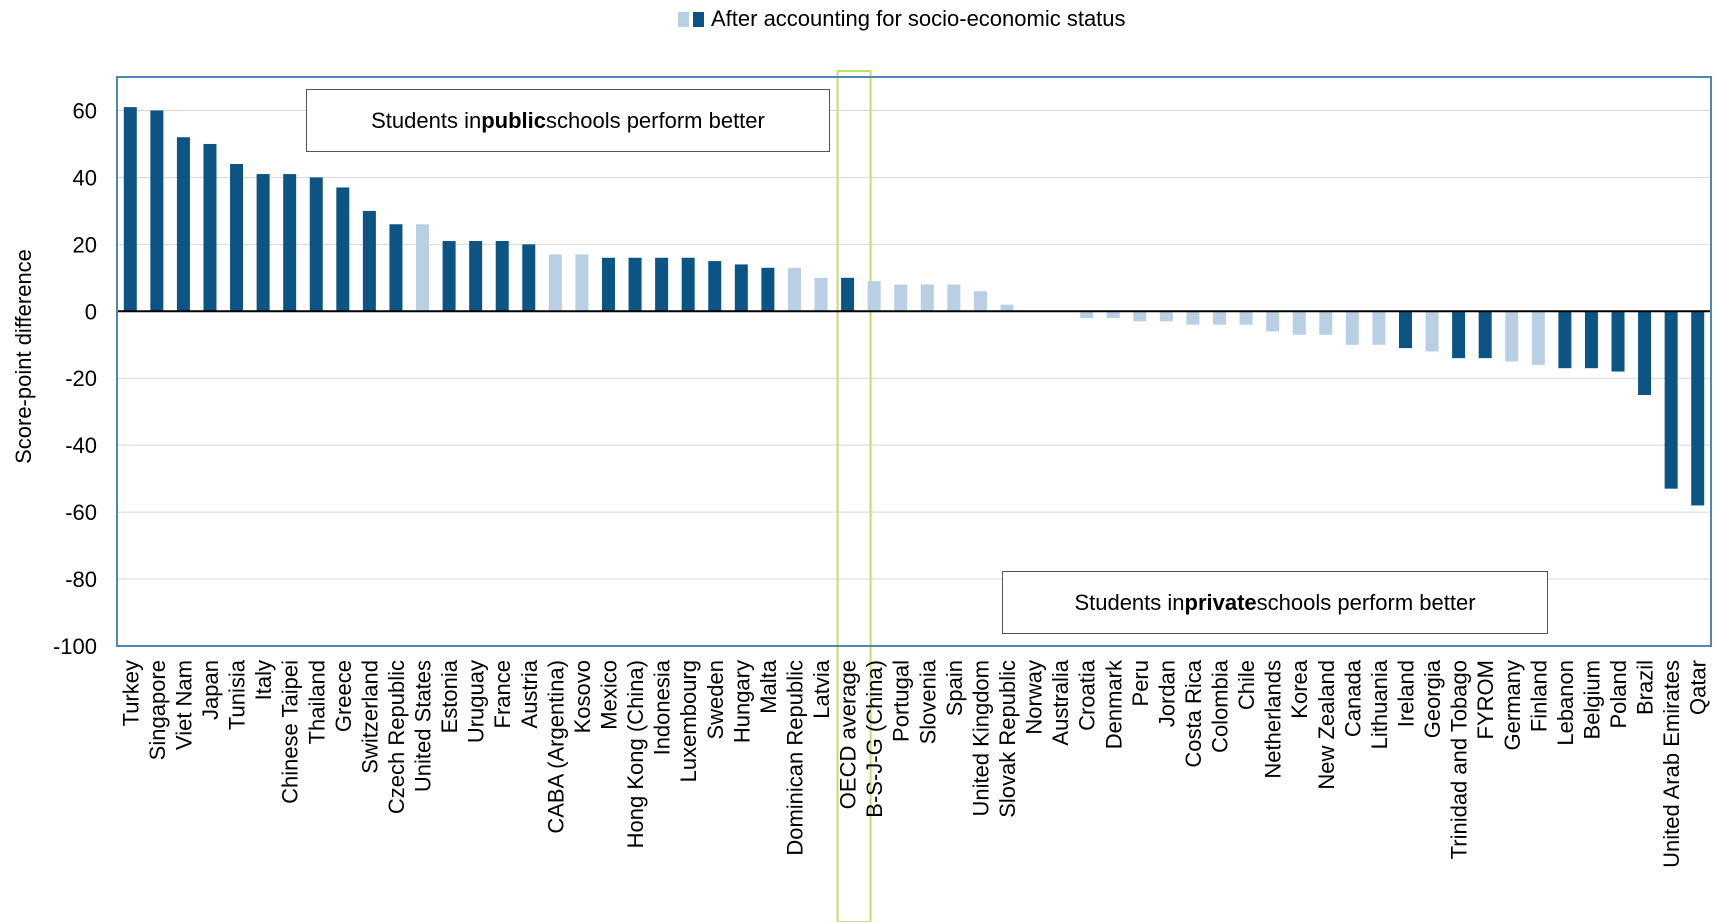  Describe the element at coordinates (183, 705) in the screenshot. I see `x-tick-label: Viet Nam` at that location.